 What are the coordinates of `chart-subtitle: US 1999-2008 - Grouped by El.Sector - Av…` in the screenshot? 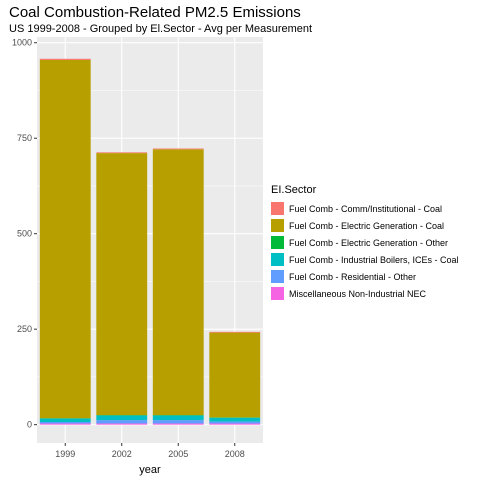 It's located at (161, 29).